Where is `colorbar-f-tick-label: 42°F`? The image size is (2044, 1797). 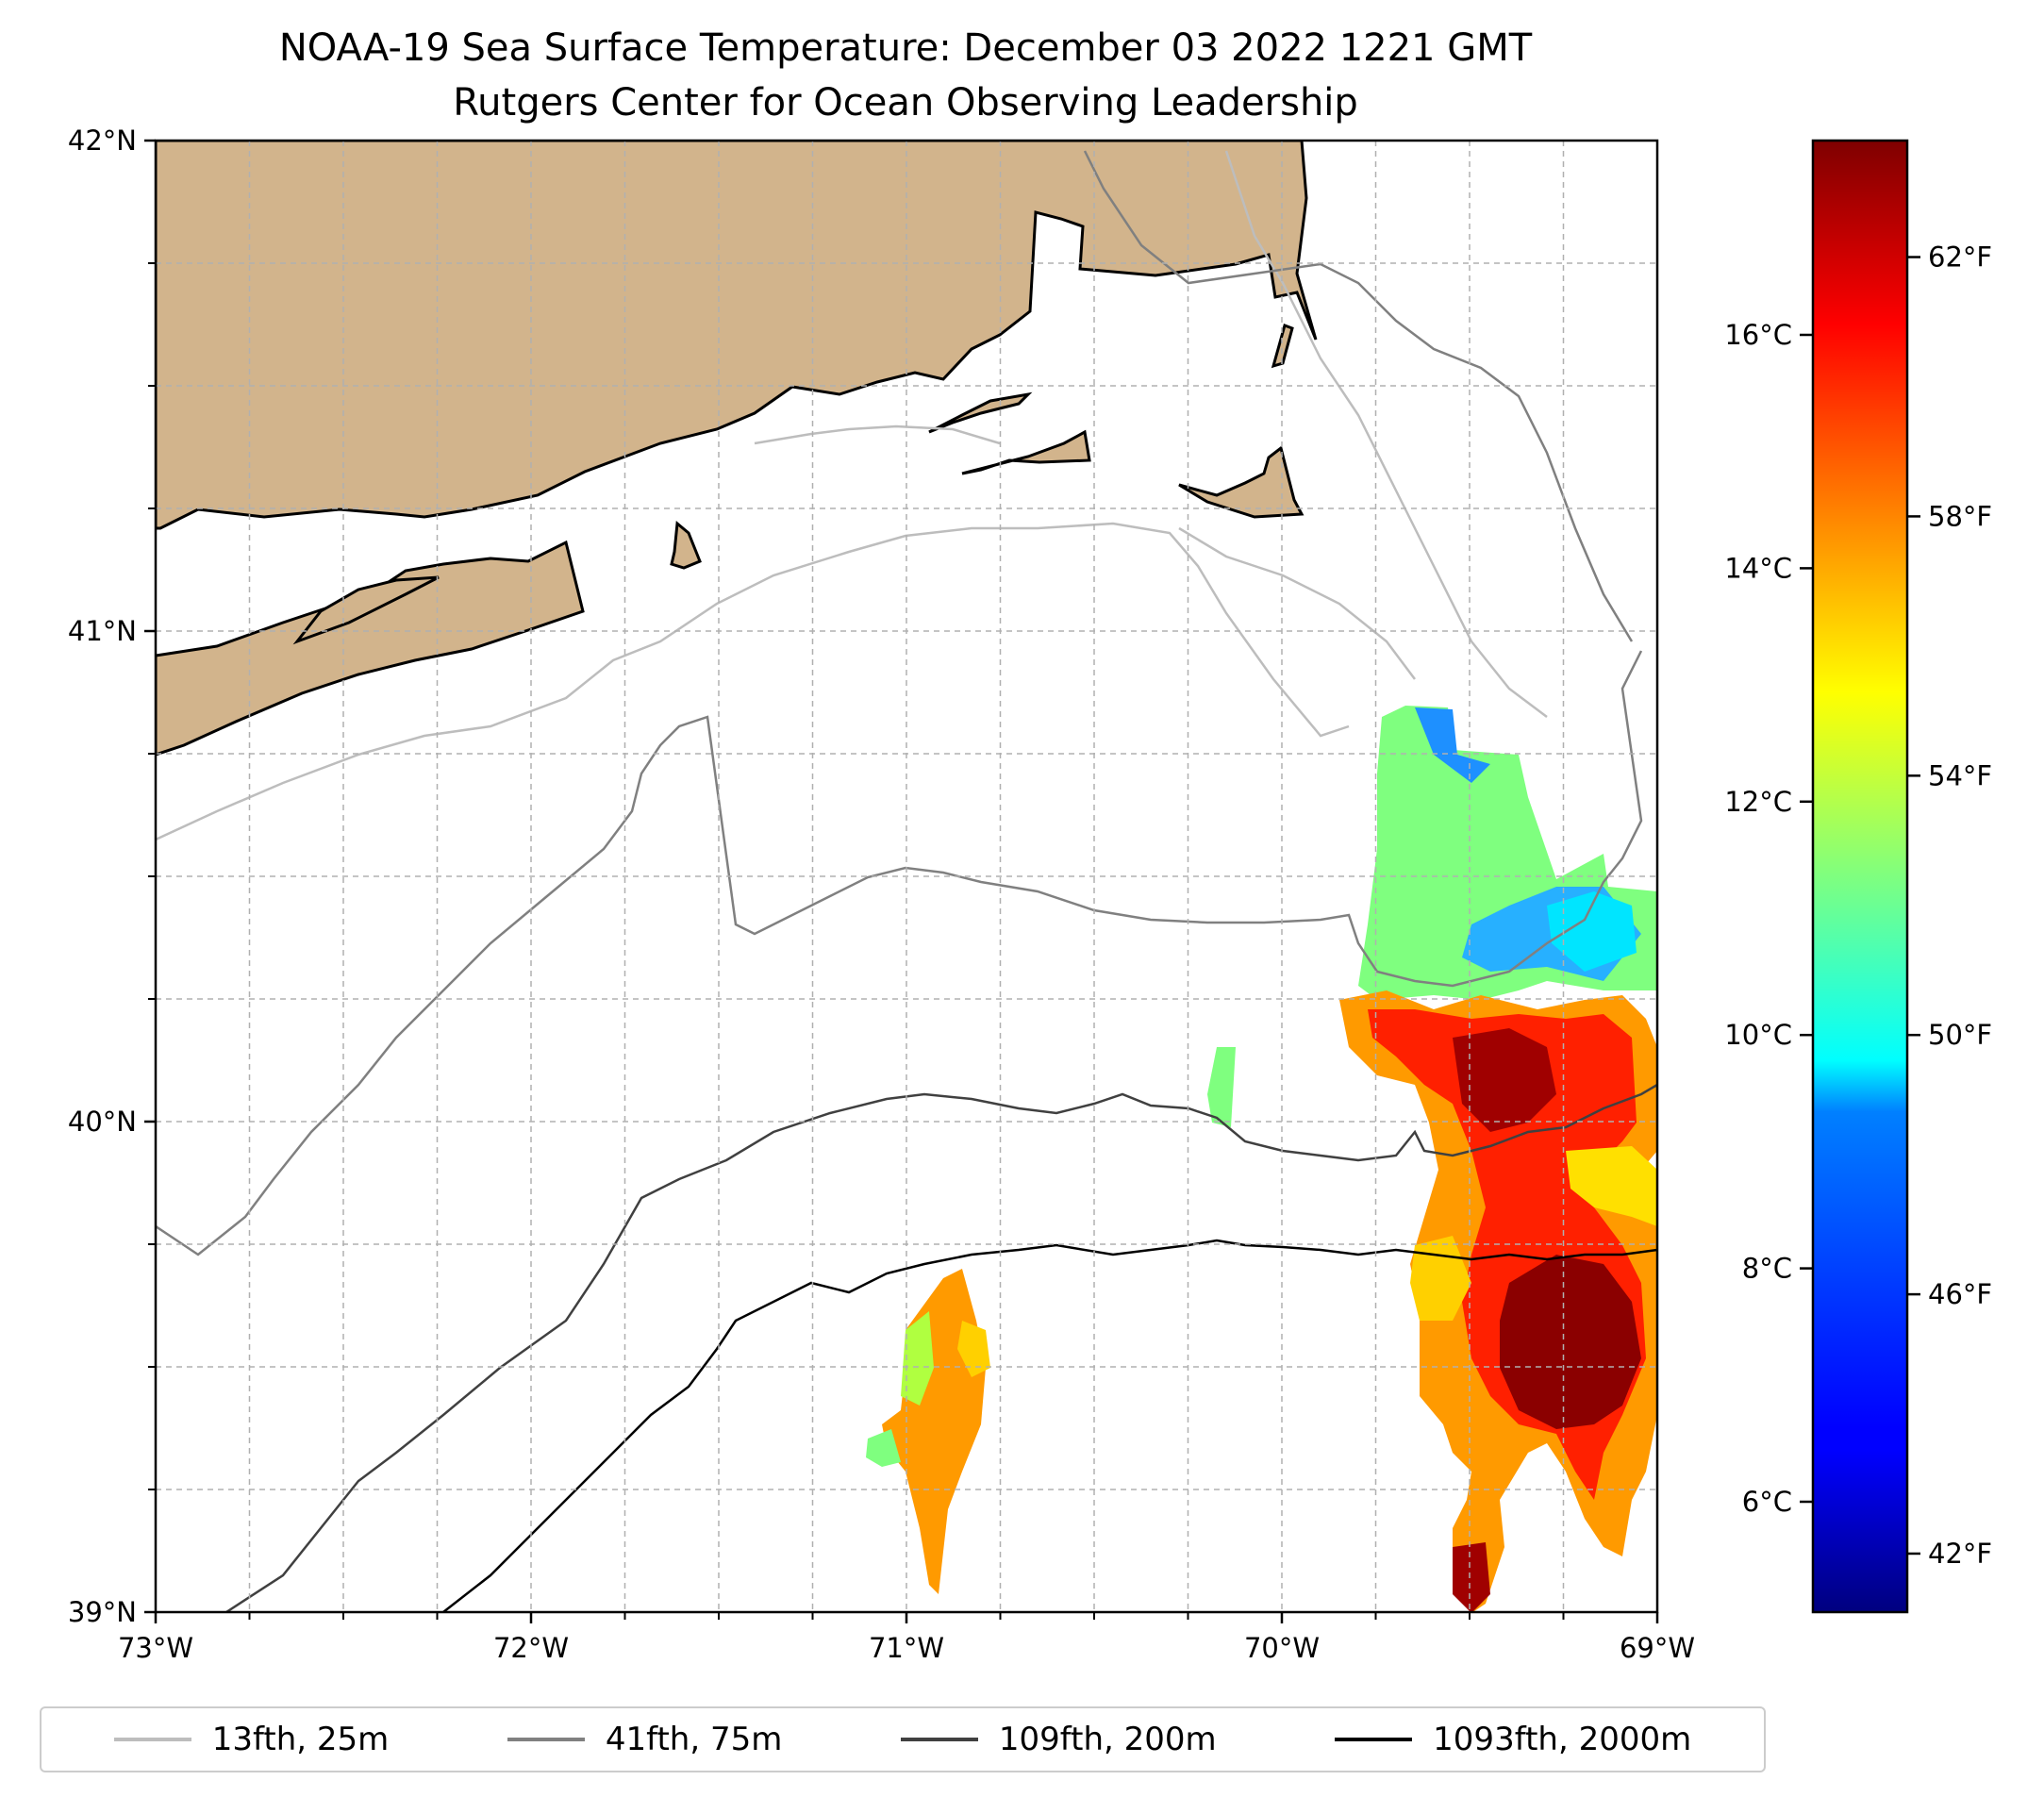 colorbar-f-tick-label: 42°F is located at coordinates (1960, 1554).